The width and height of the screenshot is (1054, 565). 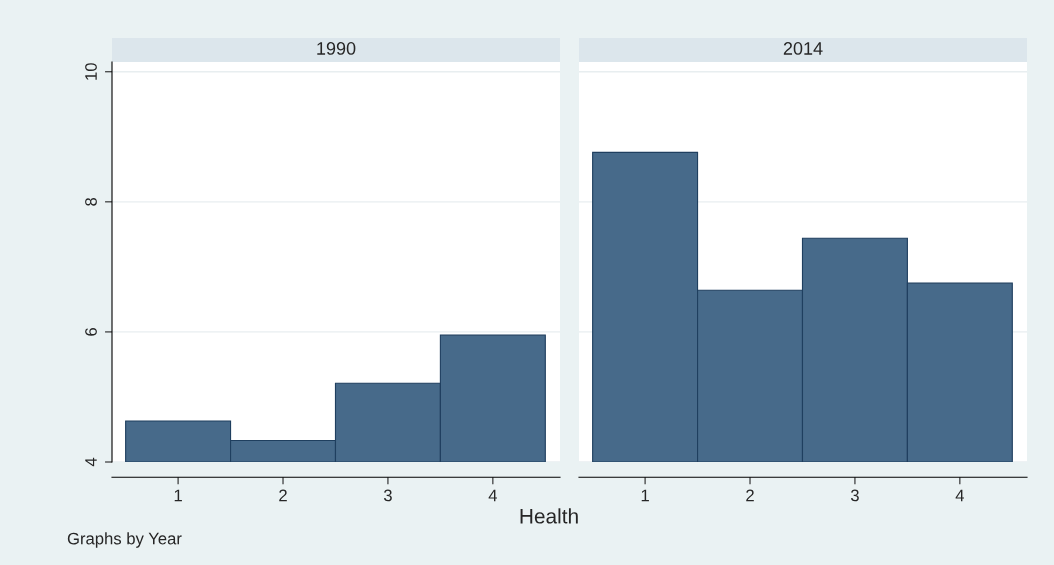 I want to click on x-axis-title: Health, so click(x=549, y=516).